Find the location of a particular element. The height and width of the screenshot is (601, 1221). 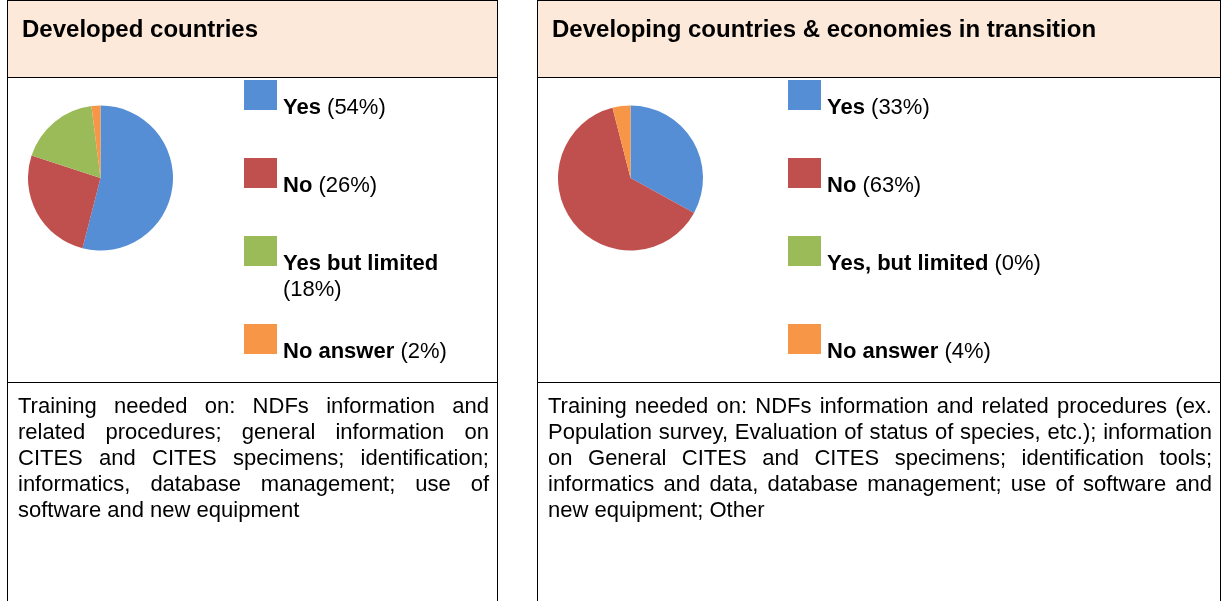

data-label: (33%) is located at coordinates (900, 106).